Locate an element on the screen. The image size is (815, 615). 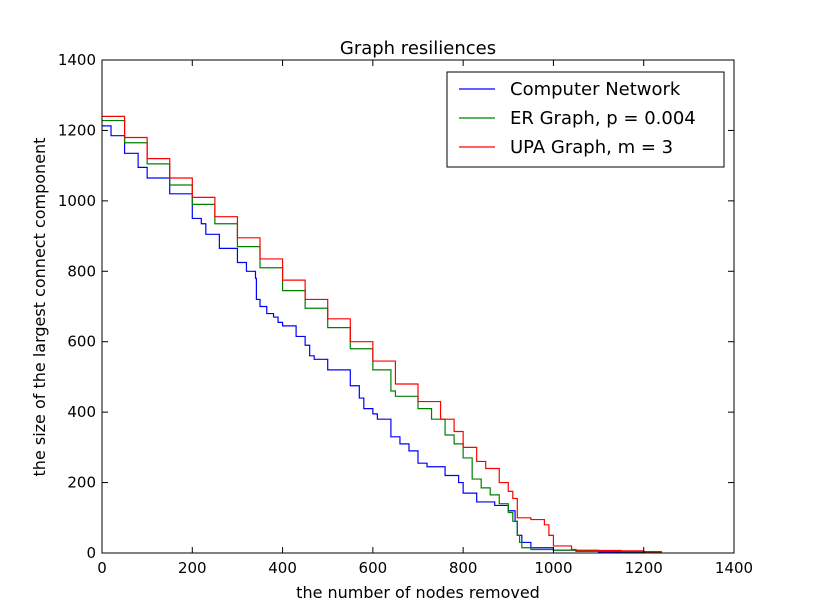
x-tick-label: 600 is located at coordinates (373, 568).